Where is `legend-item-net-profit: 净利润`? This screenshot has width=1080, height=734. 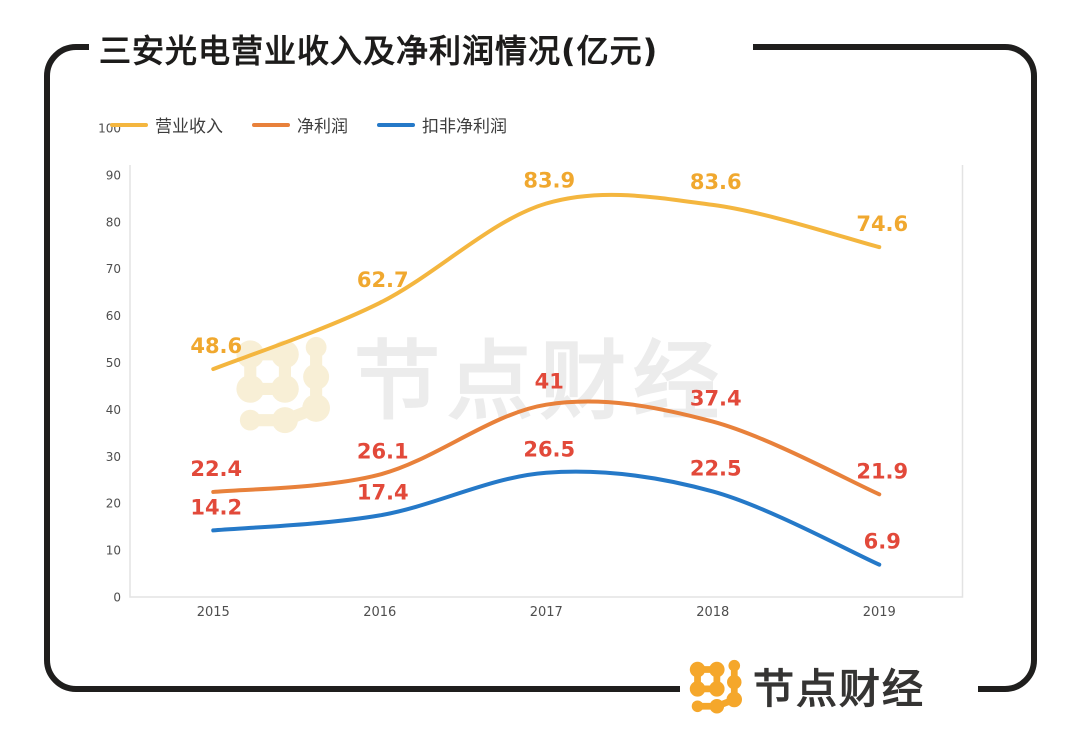
legend-item-net-profit: 净利润 is located at coordinates (300, 124).